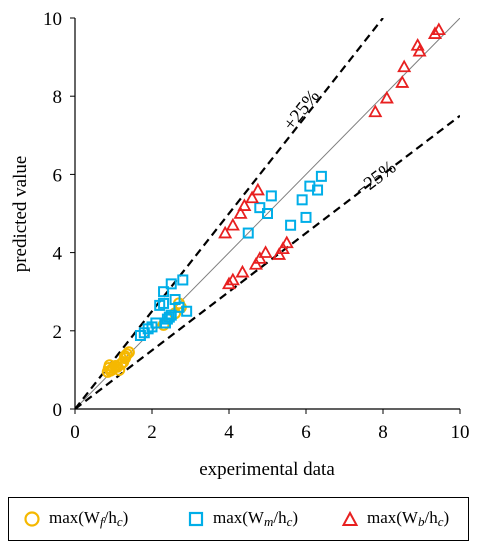  What do you see at coordinates (350, 518) in the screenshot?
I see `triangle-marker-icon` at bounding box center [350, 518].